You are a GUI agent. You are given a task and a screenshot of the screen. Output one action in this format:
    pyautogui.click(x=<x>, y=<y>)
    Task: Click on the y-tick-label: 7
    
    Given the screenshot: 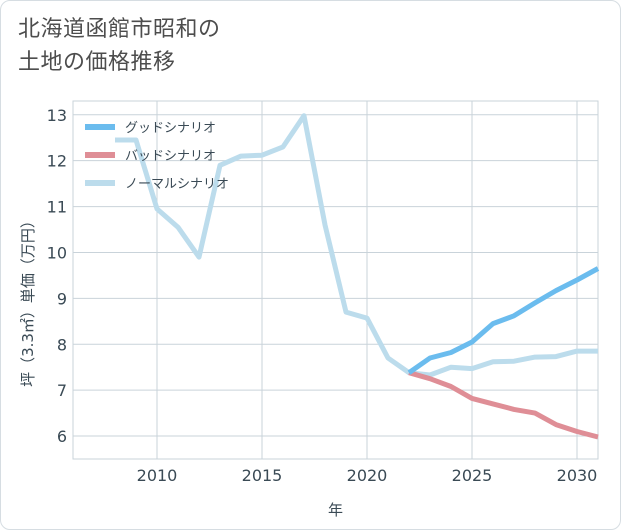 What is the action you would take?
    pyautogui.click(x=62, y=390)
    